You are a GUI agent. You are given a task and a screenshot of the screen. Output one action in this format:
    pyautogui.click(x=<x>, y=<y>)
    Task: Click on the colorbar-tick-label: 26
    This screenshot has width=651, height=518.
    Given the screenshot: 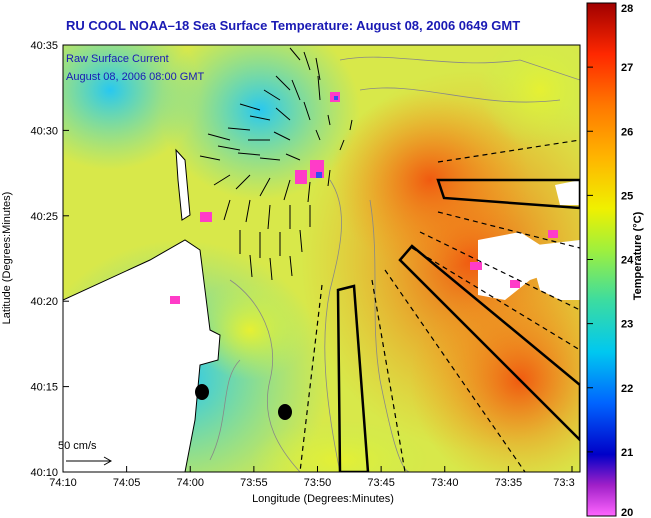 What is the action you would take?
    pyautogui.click(x=627, y=132)
    